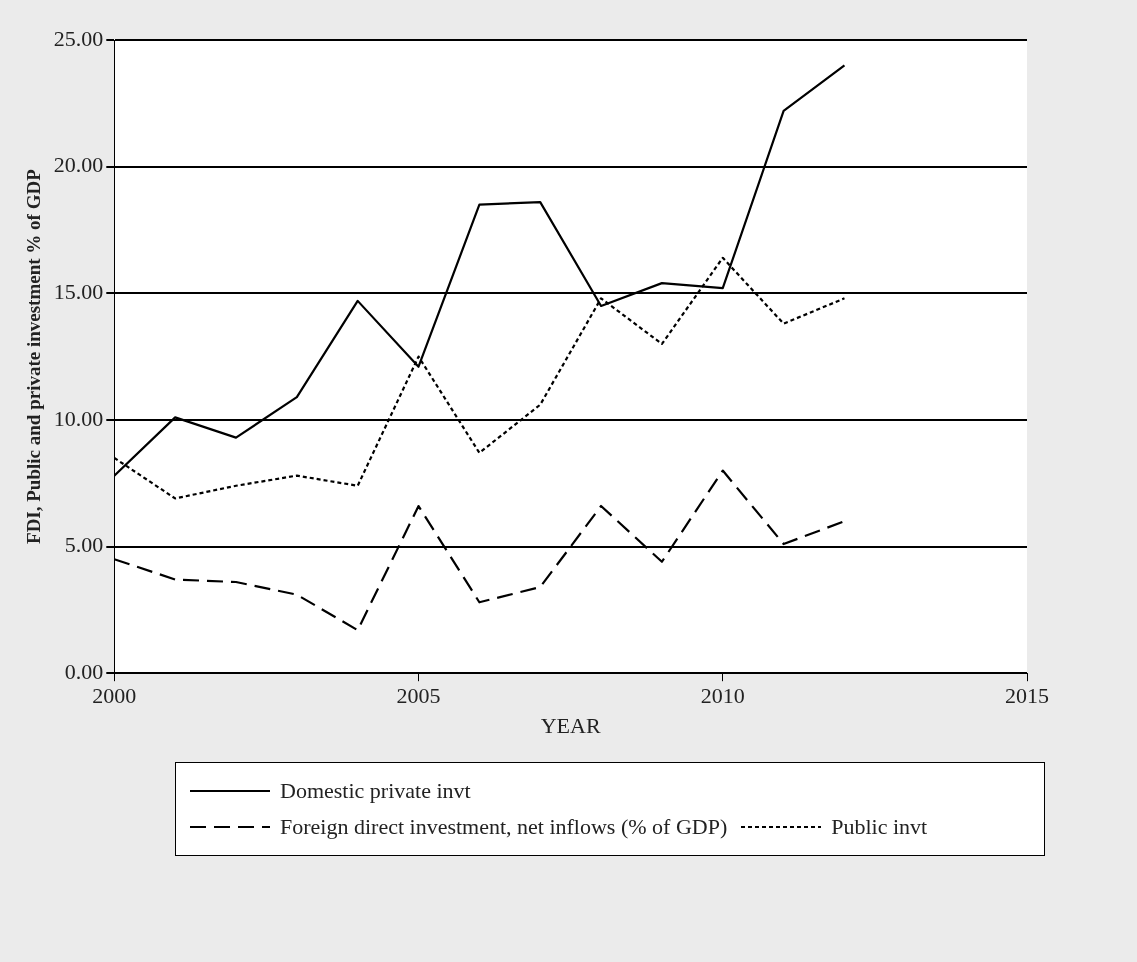  What do you see at coordinates (1027, 696) in the screenshot?
I see `x-tick-label: 2015` at bounding box center [1027, 696].